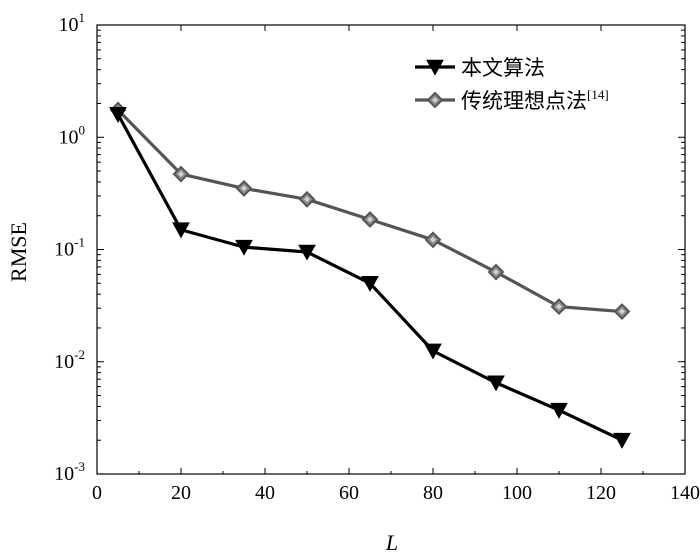 This screenshot has width=700, height=559. What do you see at coordinates (685, 493) in the screenshot?
I see `x-tick-label: 140` at bounding box center [685, 493].